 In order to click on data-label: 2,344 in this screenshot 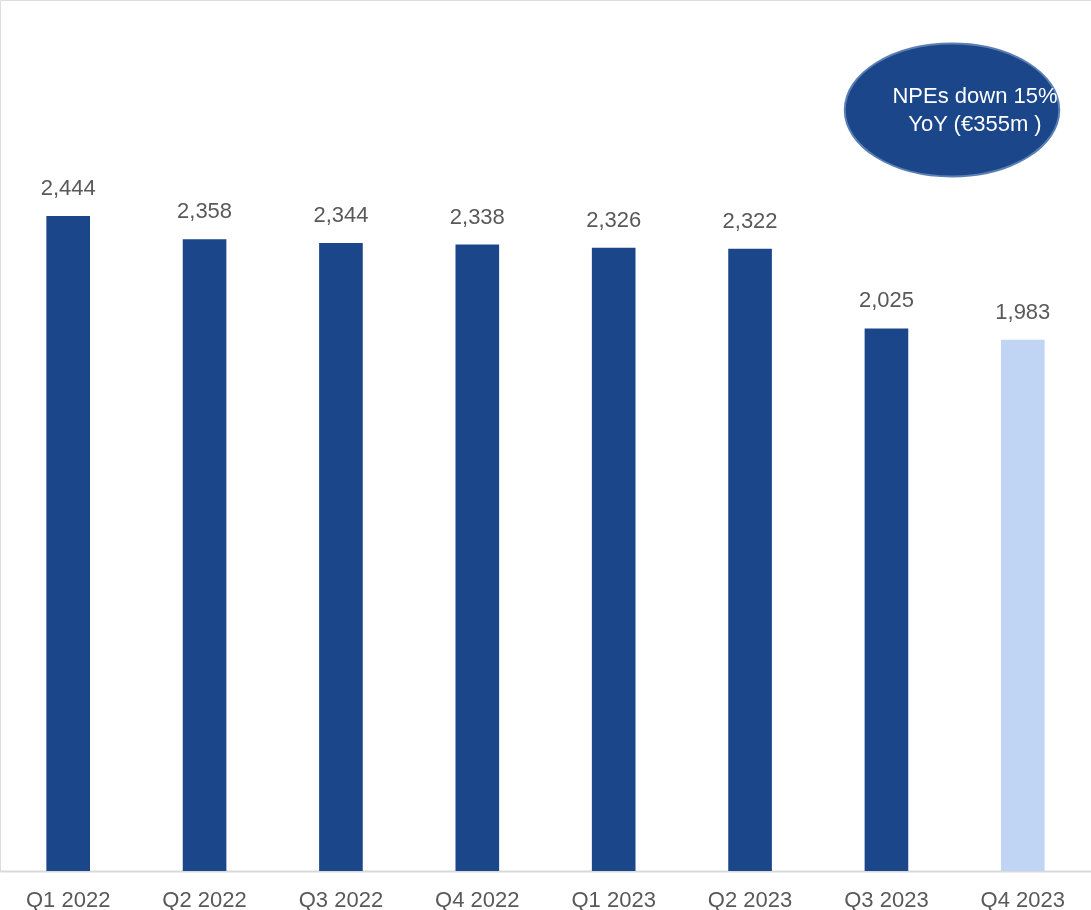, I will do `click(341, 214)`.